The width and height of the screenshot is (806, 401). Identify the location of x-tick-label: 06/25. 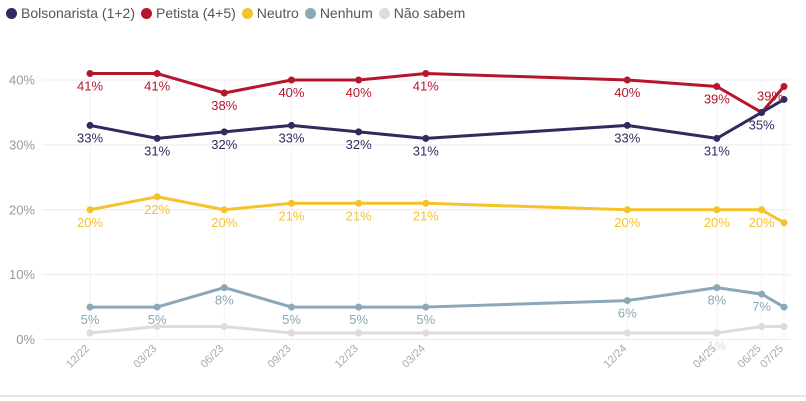
(750, 357).